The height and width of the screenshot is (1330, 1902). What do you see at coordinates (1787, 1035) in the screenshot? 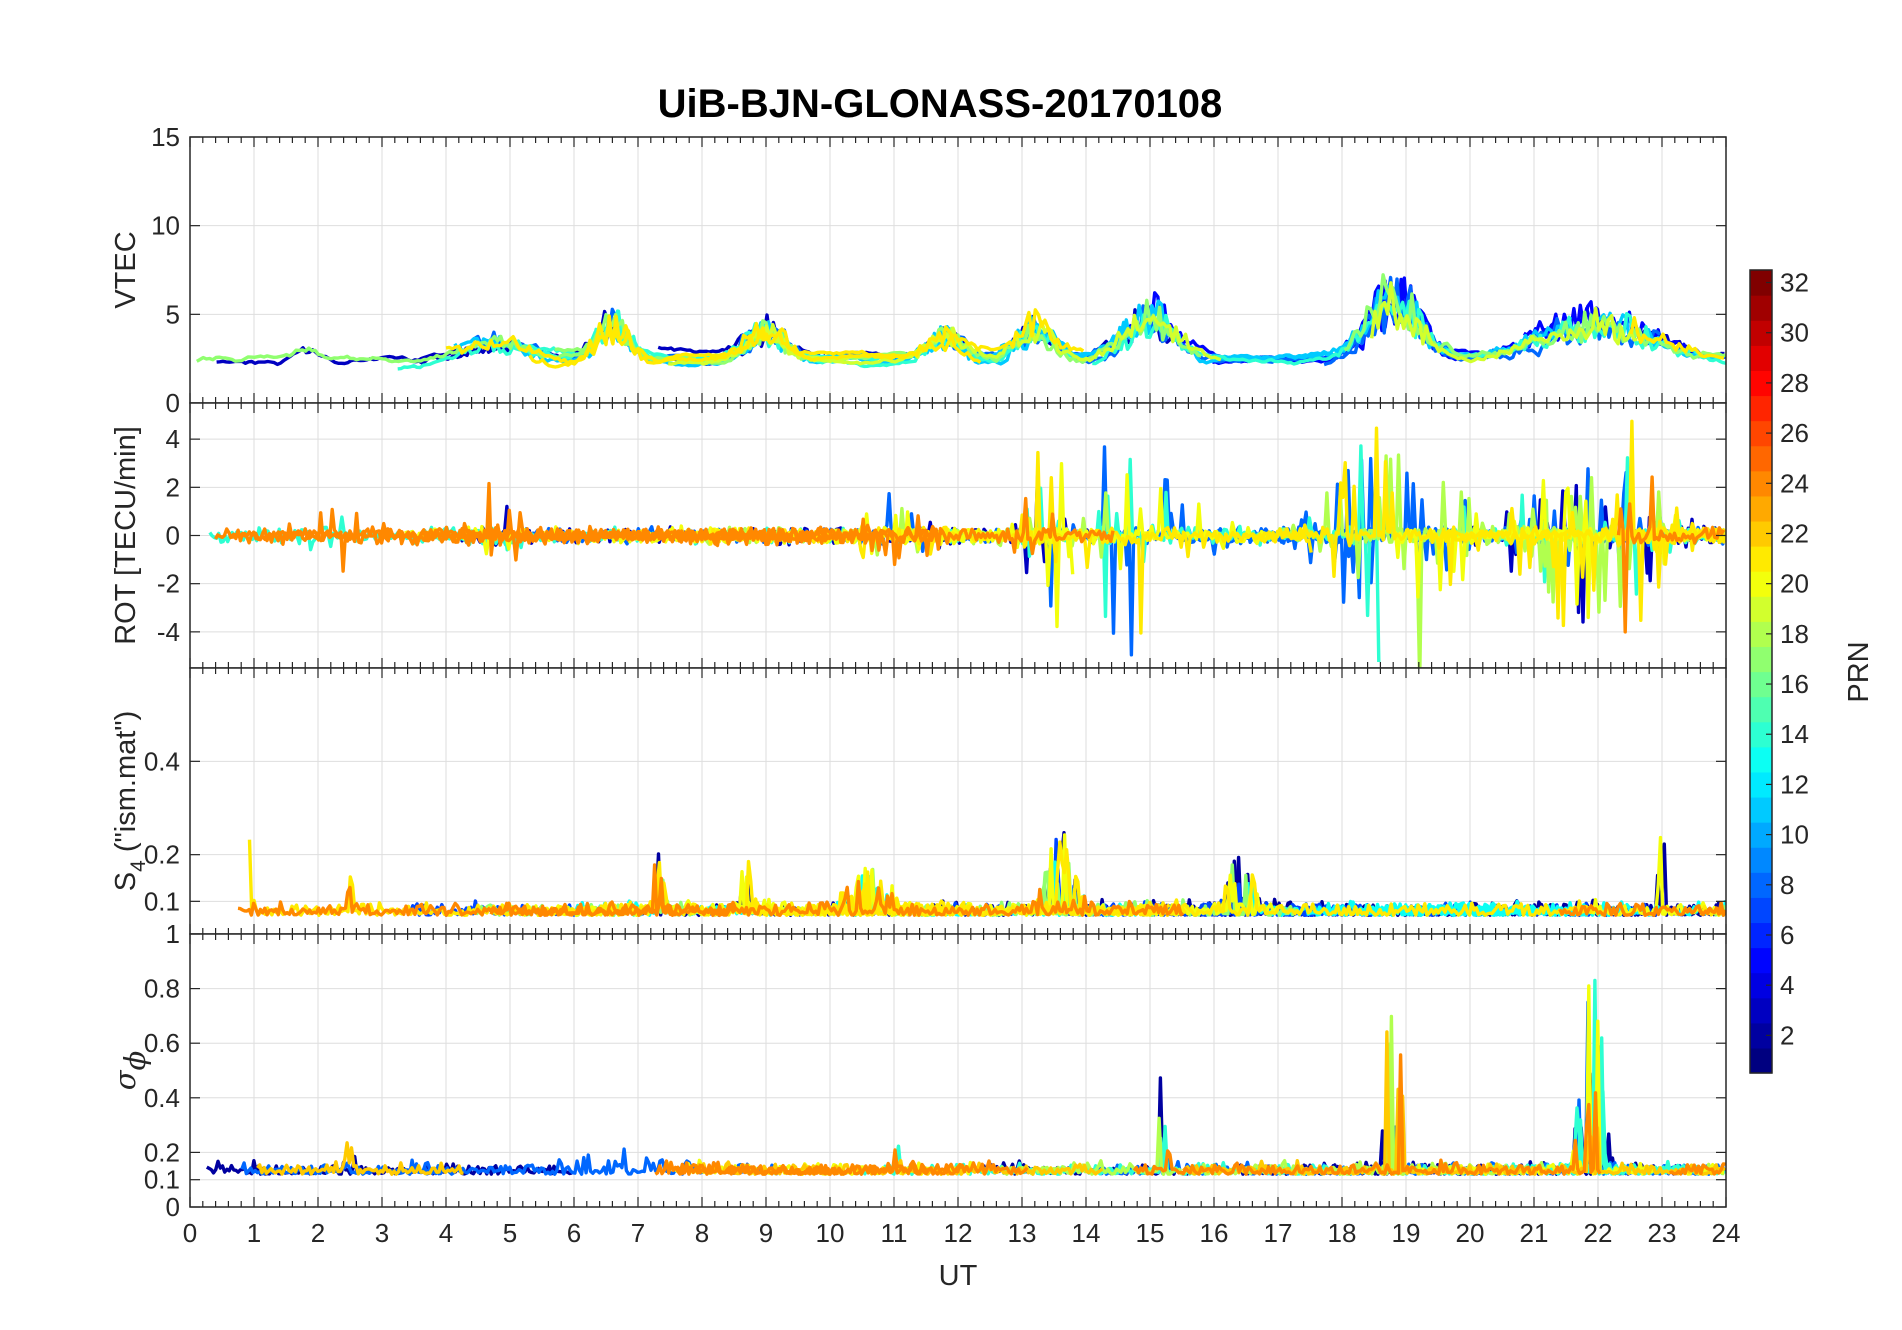
I see `colorbar-tick-label: 2` at bounding box center [1787, 1035].